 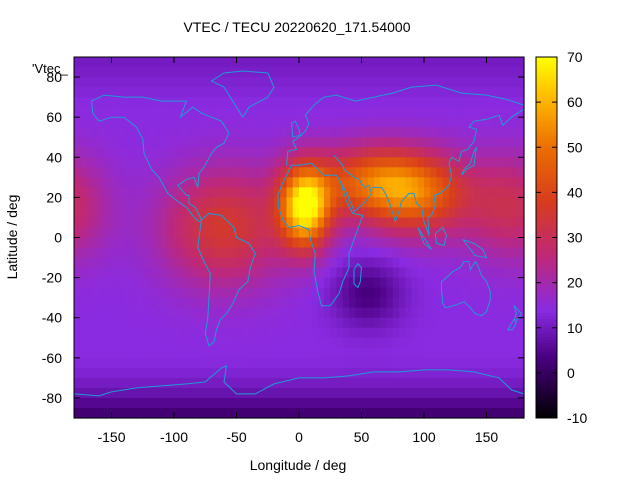 What do you see at coordinates (54, 197) in the screenshot?
I see `y-tick-label: 20` at bounding box center [54, 197].